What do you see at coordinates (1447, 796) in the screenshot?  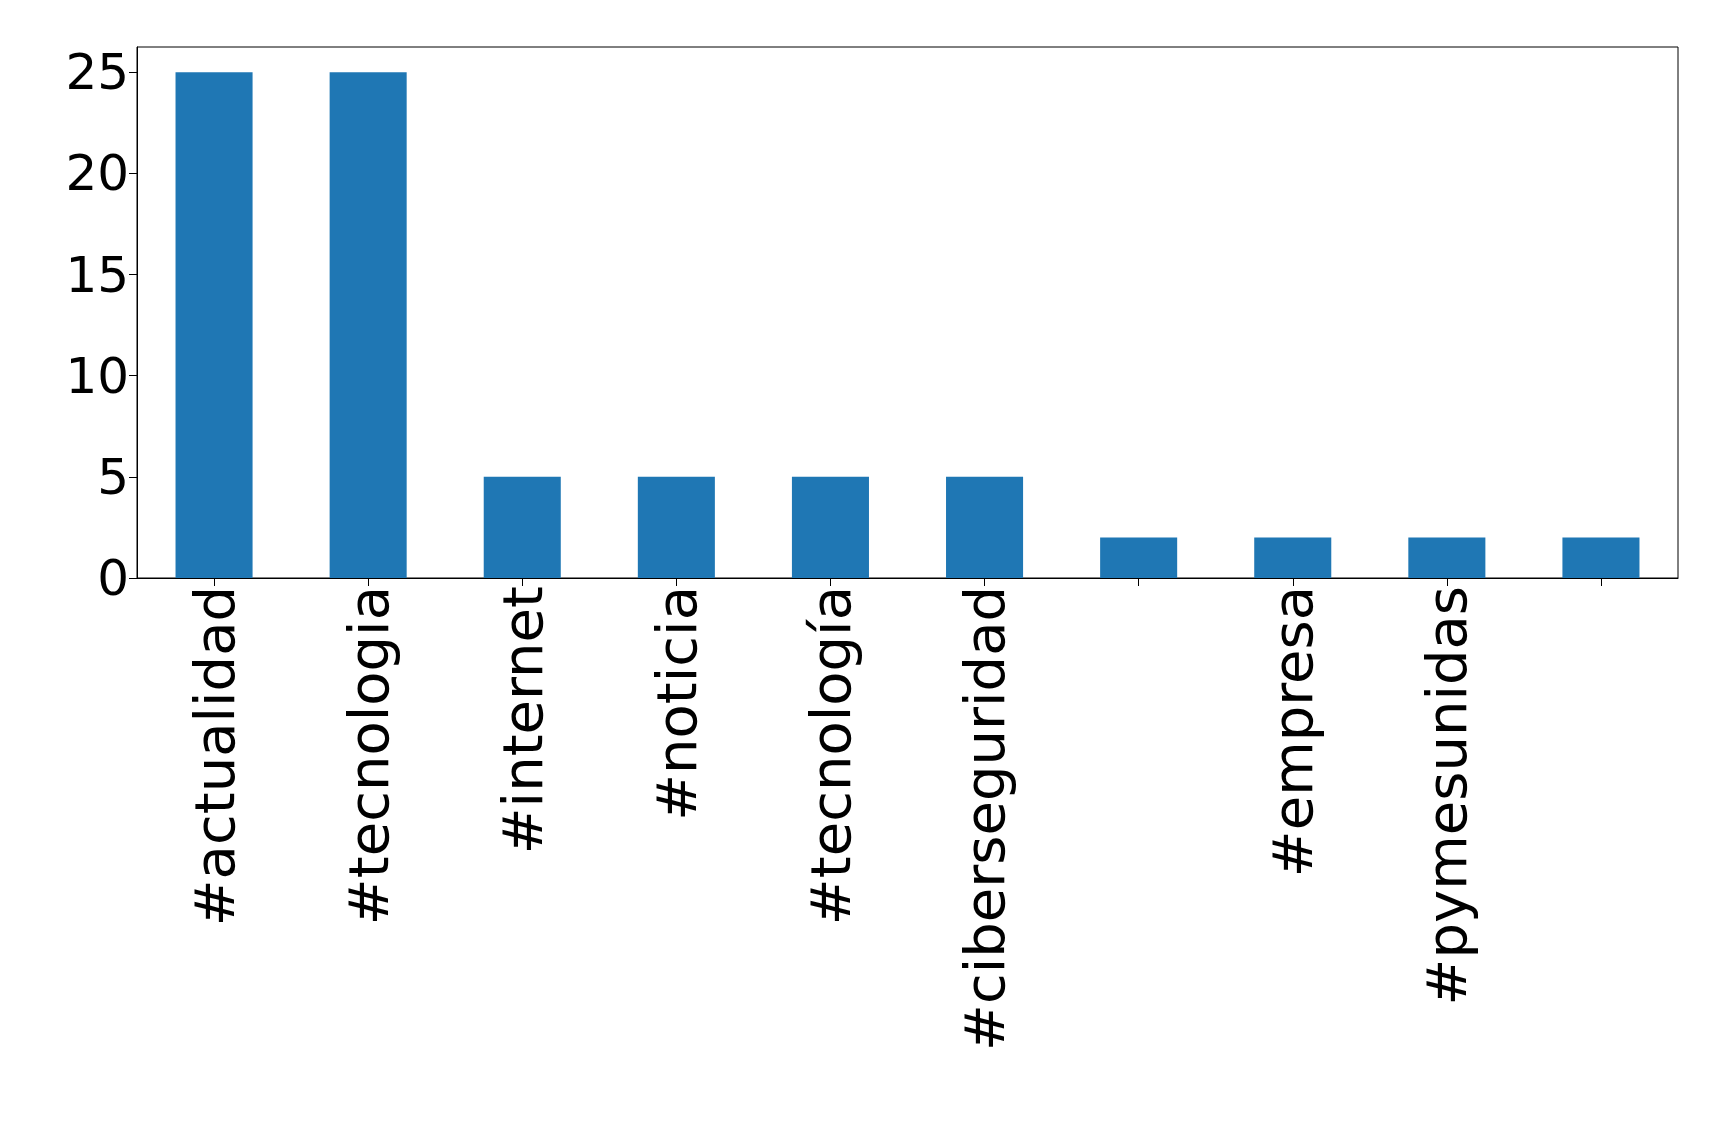 I see `x-tick-label: #pymesunidas` at bounding box center [1447, 796].